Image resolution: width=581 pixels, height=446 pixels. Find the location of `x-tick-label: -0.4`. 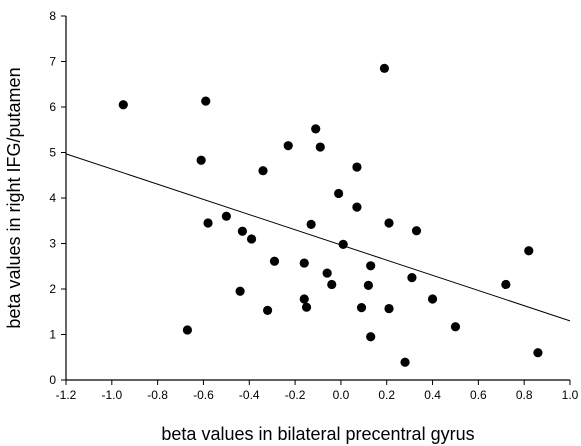

x-tick-label: -0.4 is located at coordinates (249, 395).